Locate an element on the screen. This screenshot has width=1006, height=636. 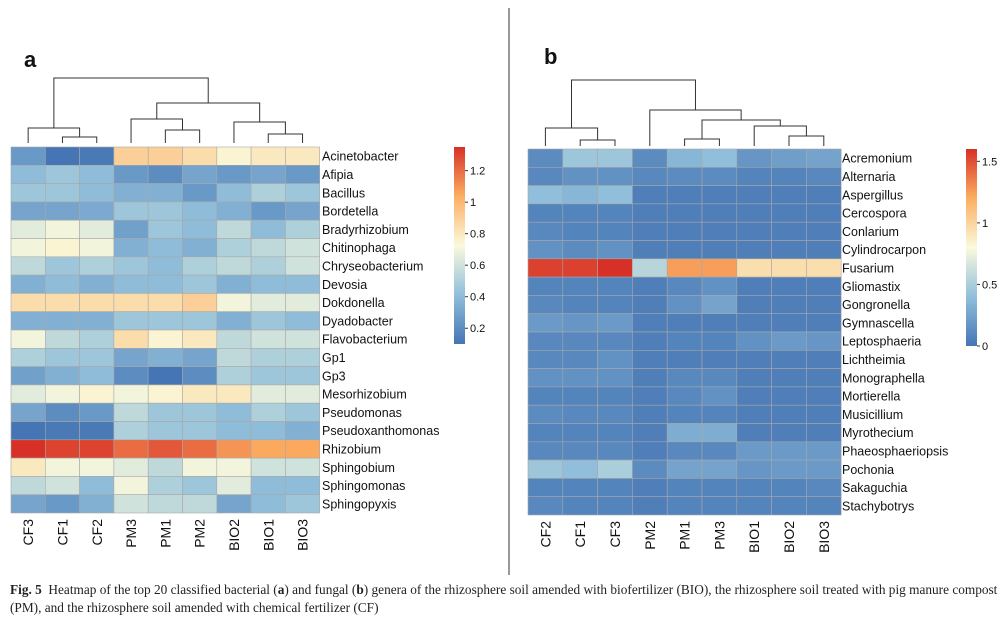
row-label: Devosia is located at coordinates (344, 285).